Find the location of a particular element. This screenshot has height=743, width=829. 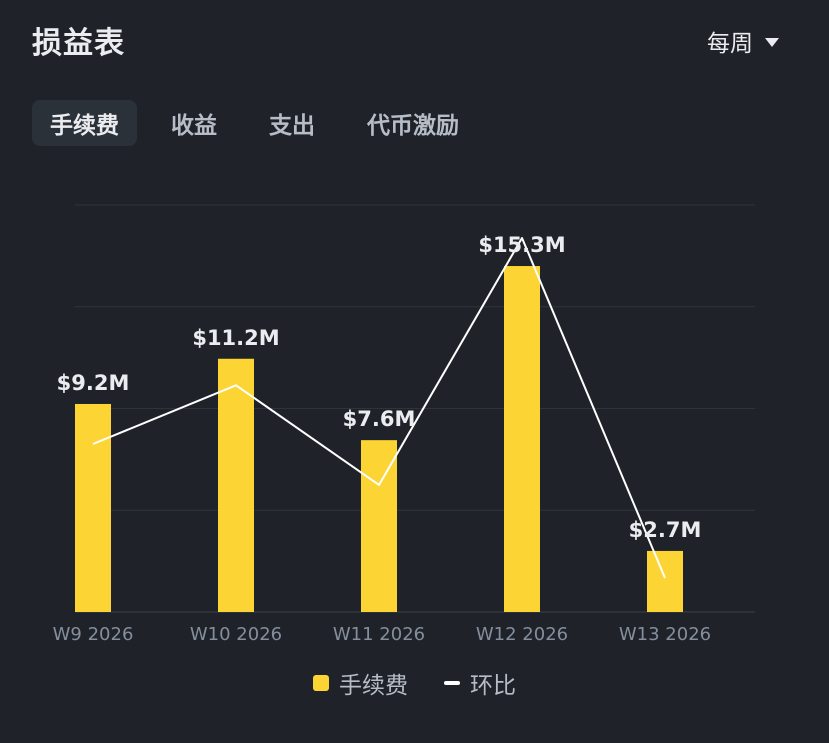

period-label: 每周 is located at coordinates (730, 44).